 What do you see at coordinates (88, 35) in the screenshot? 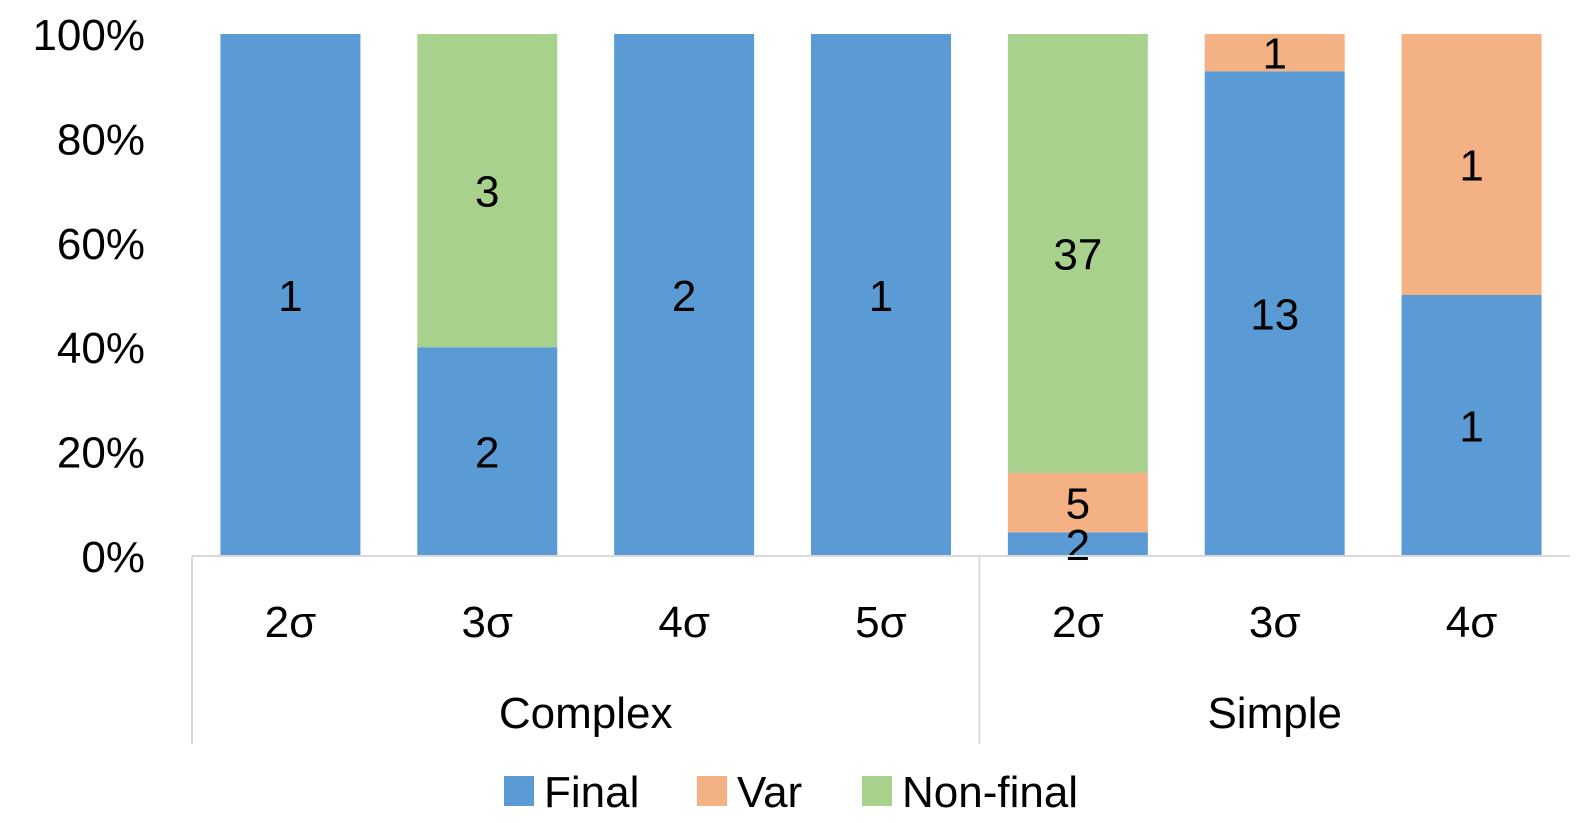
I see `y-tick-label: 100%` at bounding box center [88, 35].